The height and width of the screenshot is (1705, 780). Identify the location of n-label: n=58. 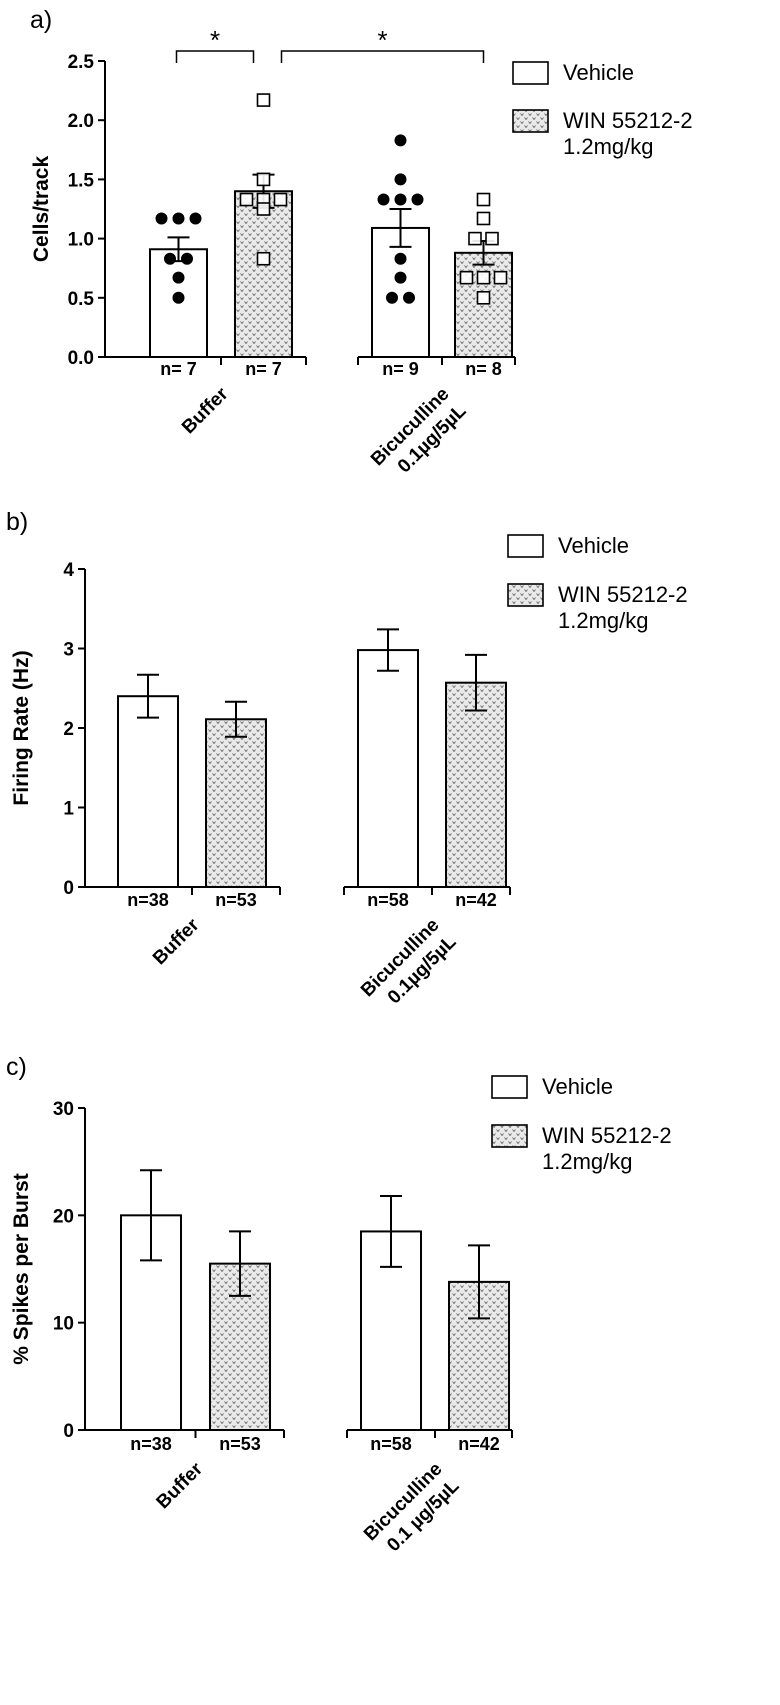
(391, 1444).